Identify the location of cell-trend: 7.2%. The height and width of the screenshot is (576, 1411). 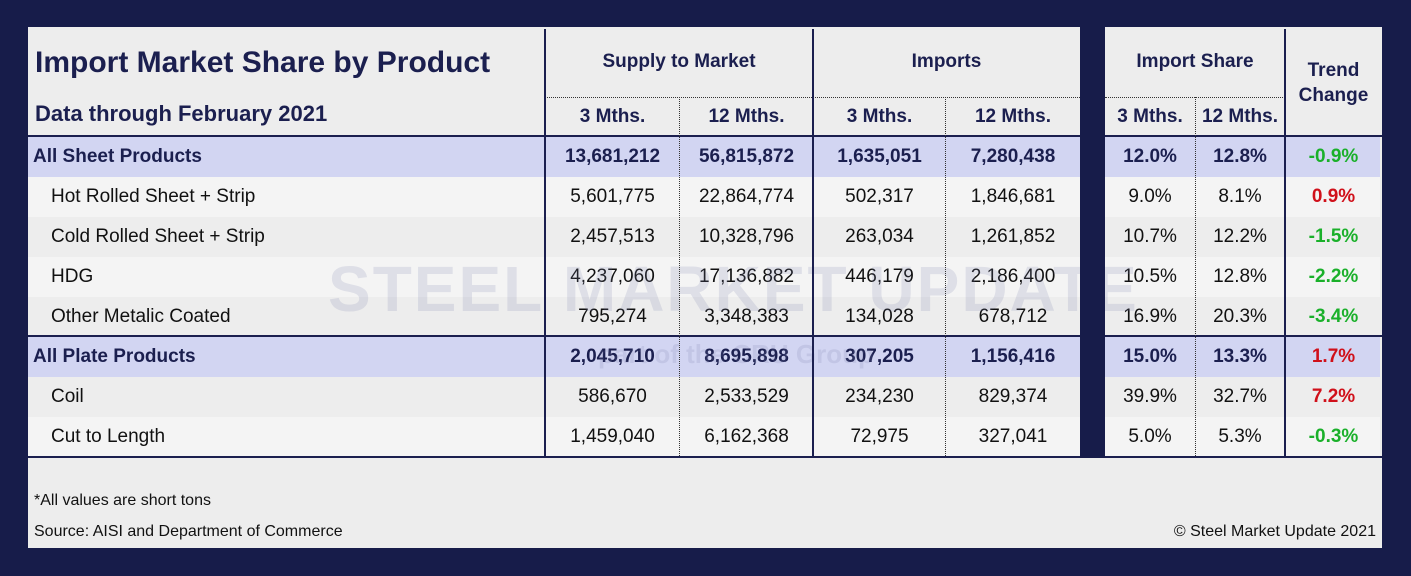
(1333, 396).